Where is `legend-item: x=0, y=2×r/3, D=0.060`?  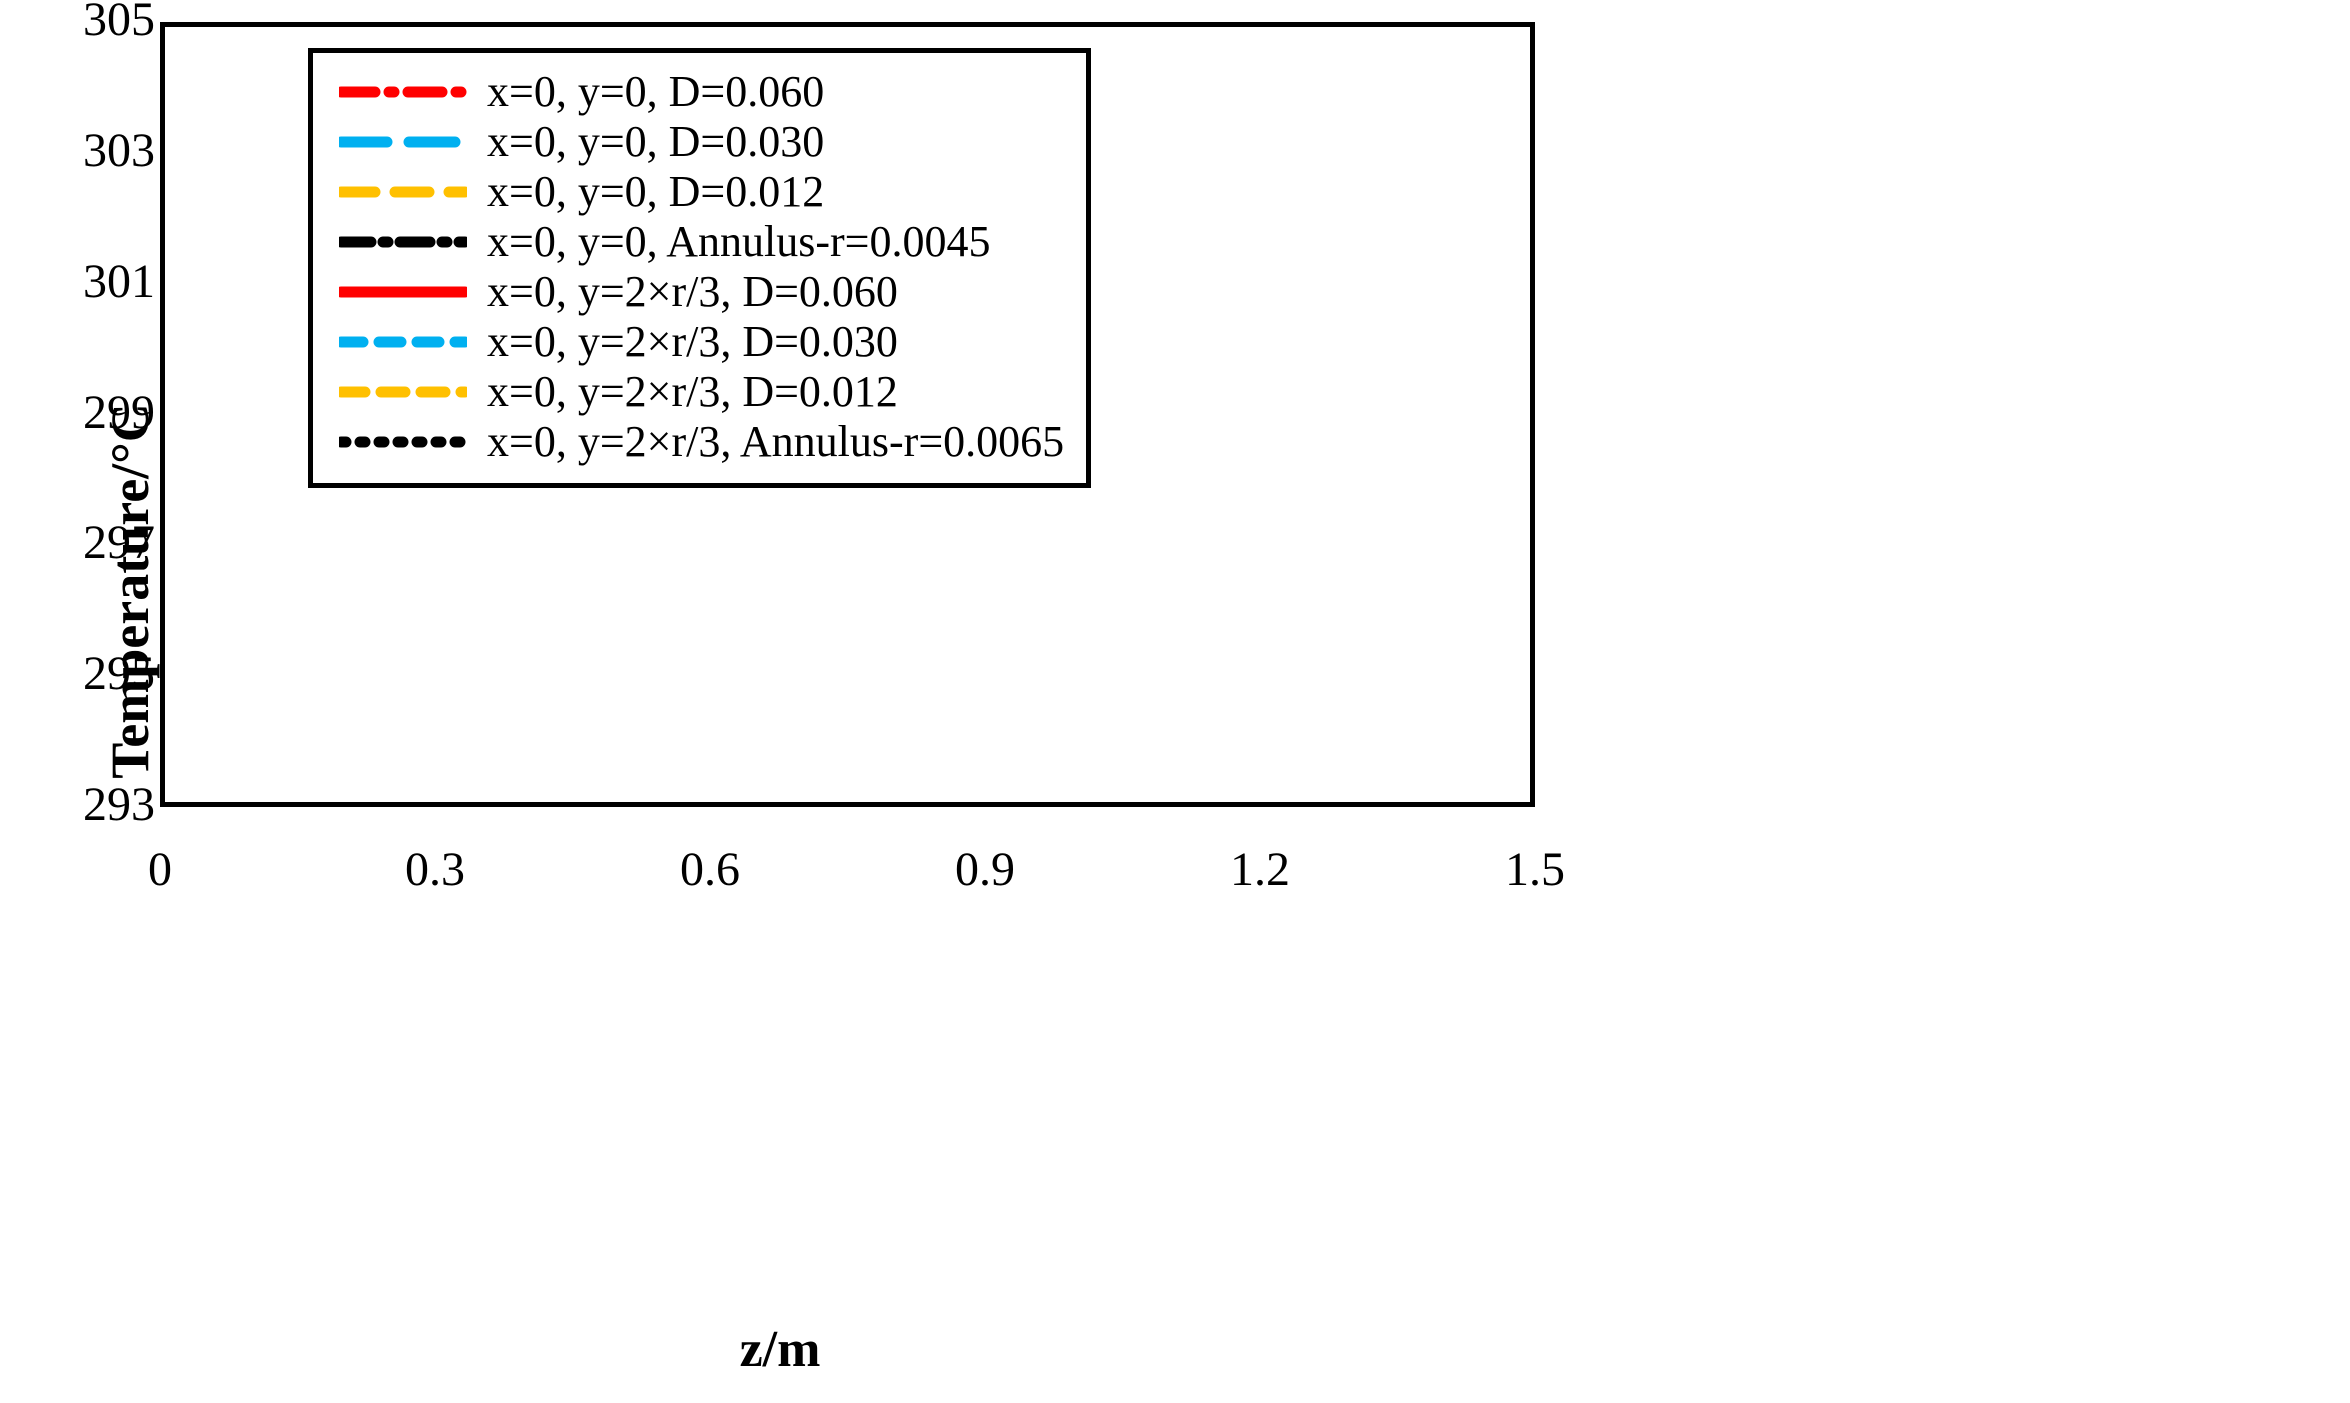 legend-item: x=0, y=2×r/3, D=0.060 is located at coordinates (699, 292).